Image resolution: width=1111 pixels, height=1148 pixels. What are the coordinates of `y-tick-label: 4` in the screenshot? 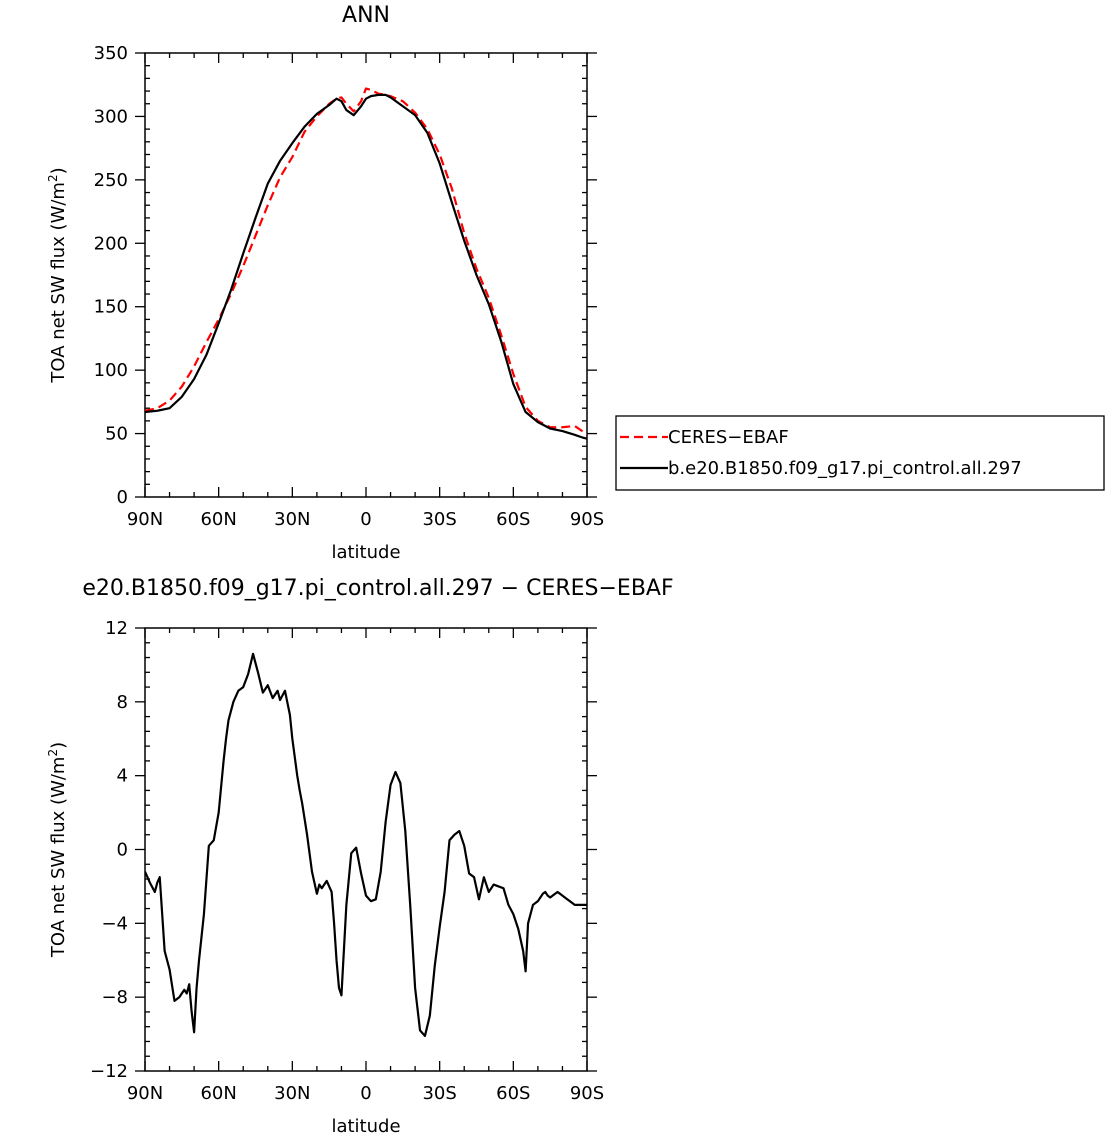 It's located at (122, 776).